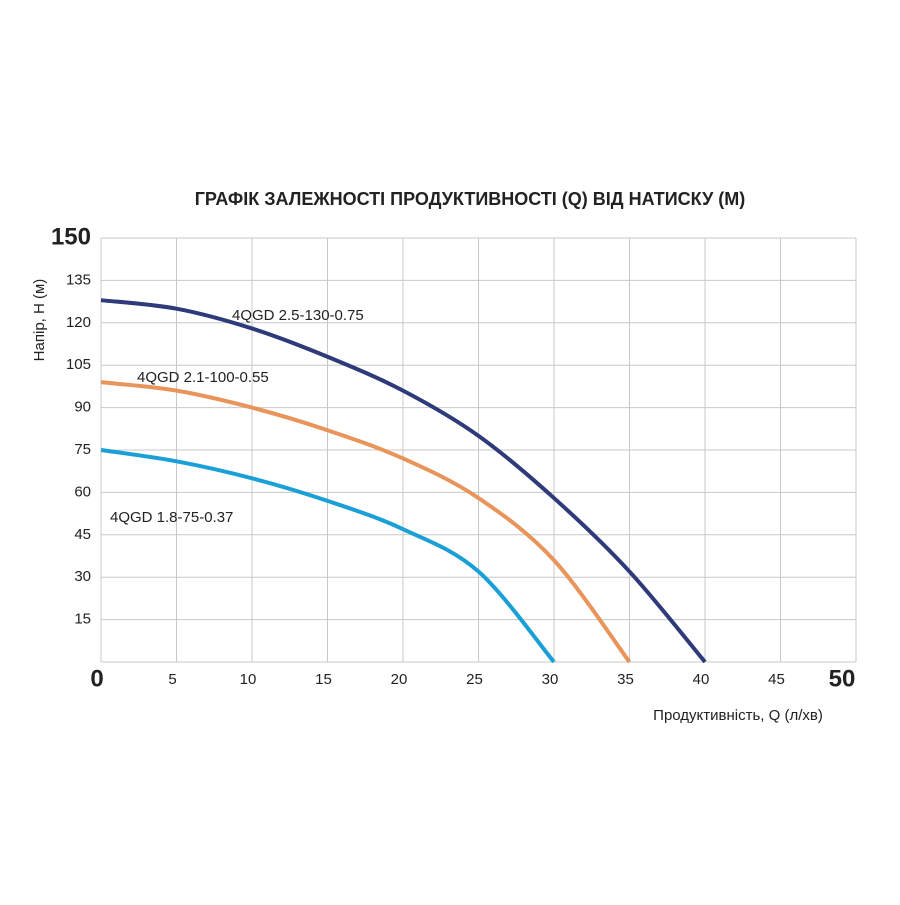 This screenshot has width=900, height=905. Describe the element at coordinates (738, 715) in the screenshot. I see `x-axis-title: Продуктивність, Q (л/хв)` at that location.